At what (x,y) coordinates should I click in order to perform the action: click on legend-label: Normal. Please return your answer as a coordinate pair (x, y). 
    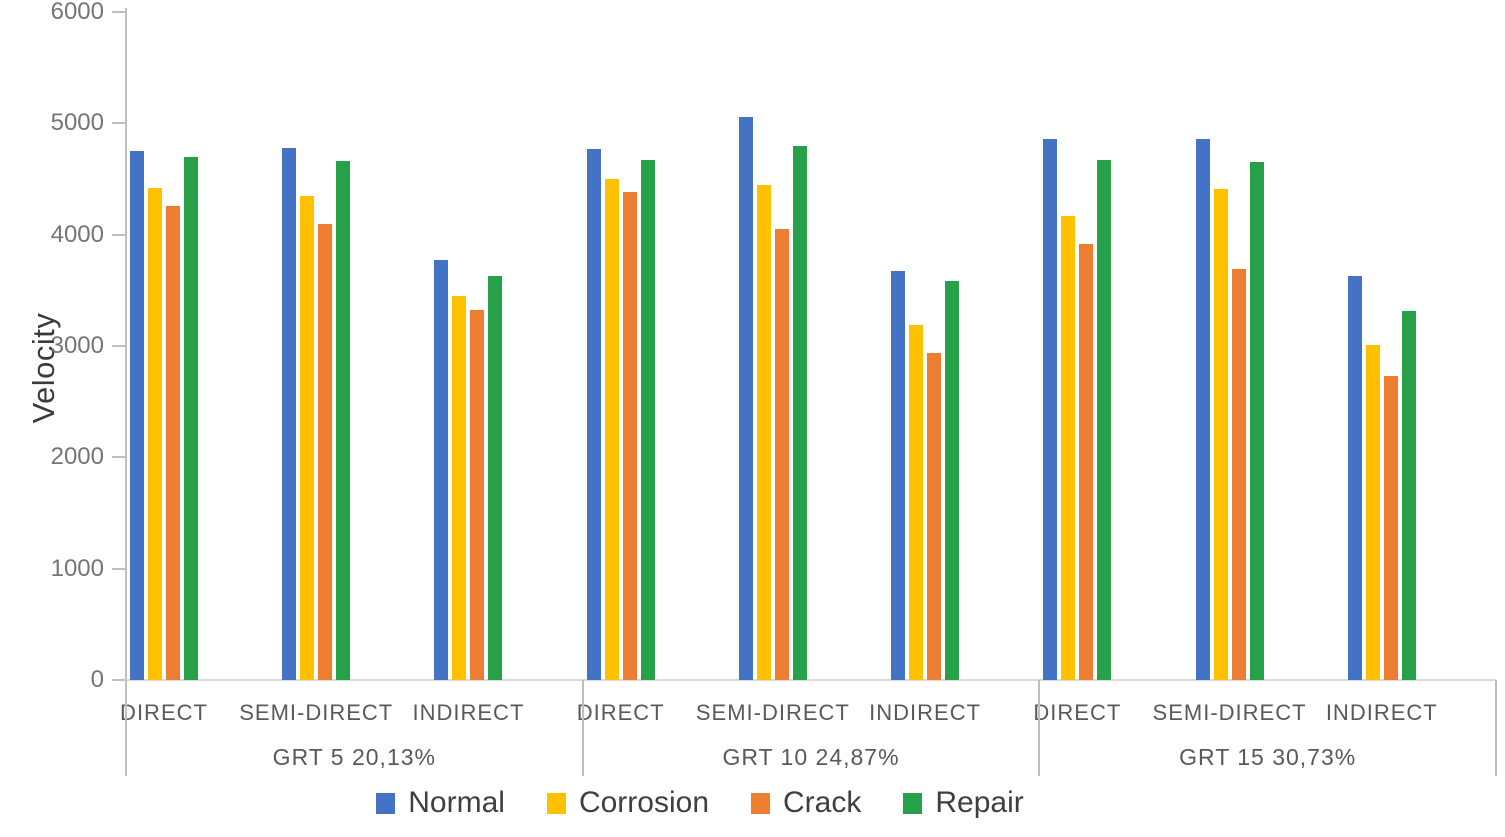
    Looking at the image, I should click on (456, 802).